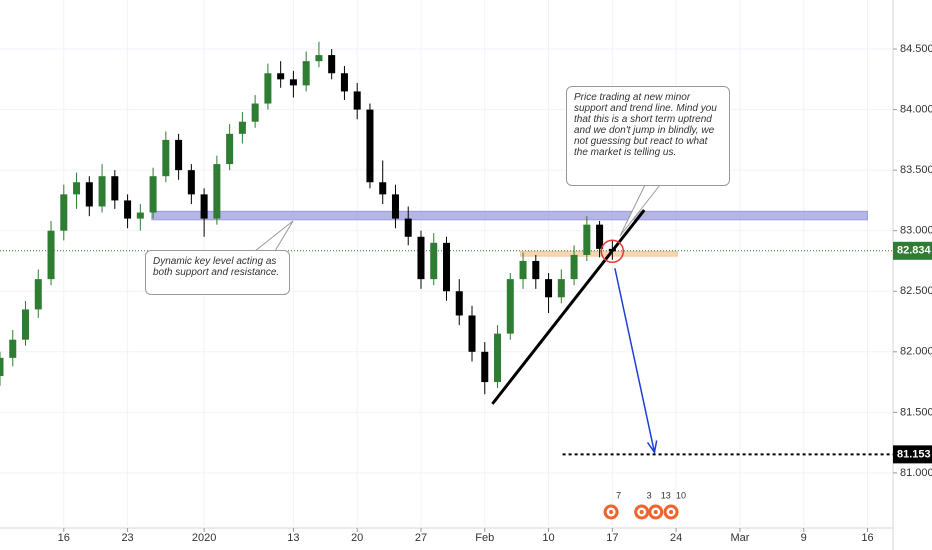  I want to click on event-marker: 7, so click(612, 505).